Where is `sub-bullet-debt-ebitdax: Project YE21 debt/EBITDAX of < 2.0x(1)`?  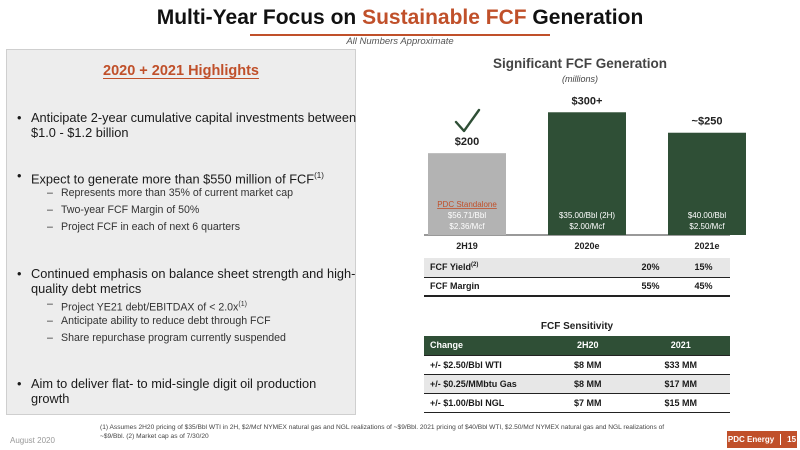
sub-bullet-debt-ebitdax: Project YE21 debt/EBITDAX of < 2.0x(1) is located at coordinates (197, 306).